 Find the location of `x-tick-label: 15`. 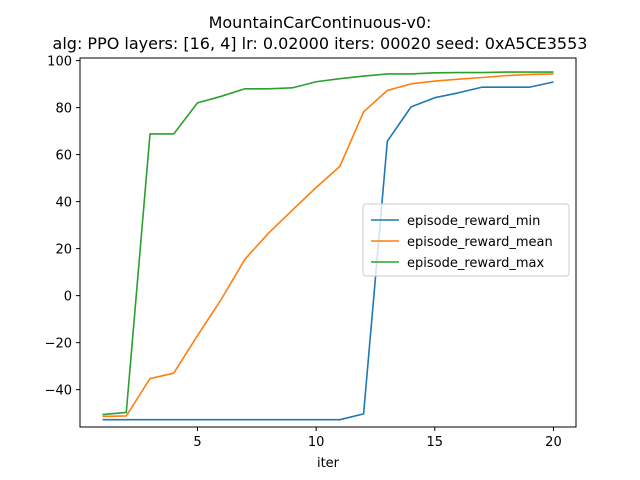

x-tick-label: 15 is located at coordinates (435, 442).